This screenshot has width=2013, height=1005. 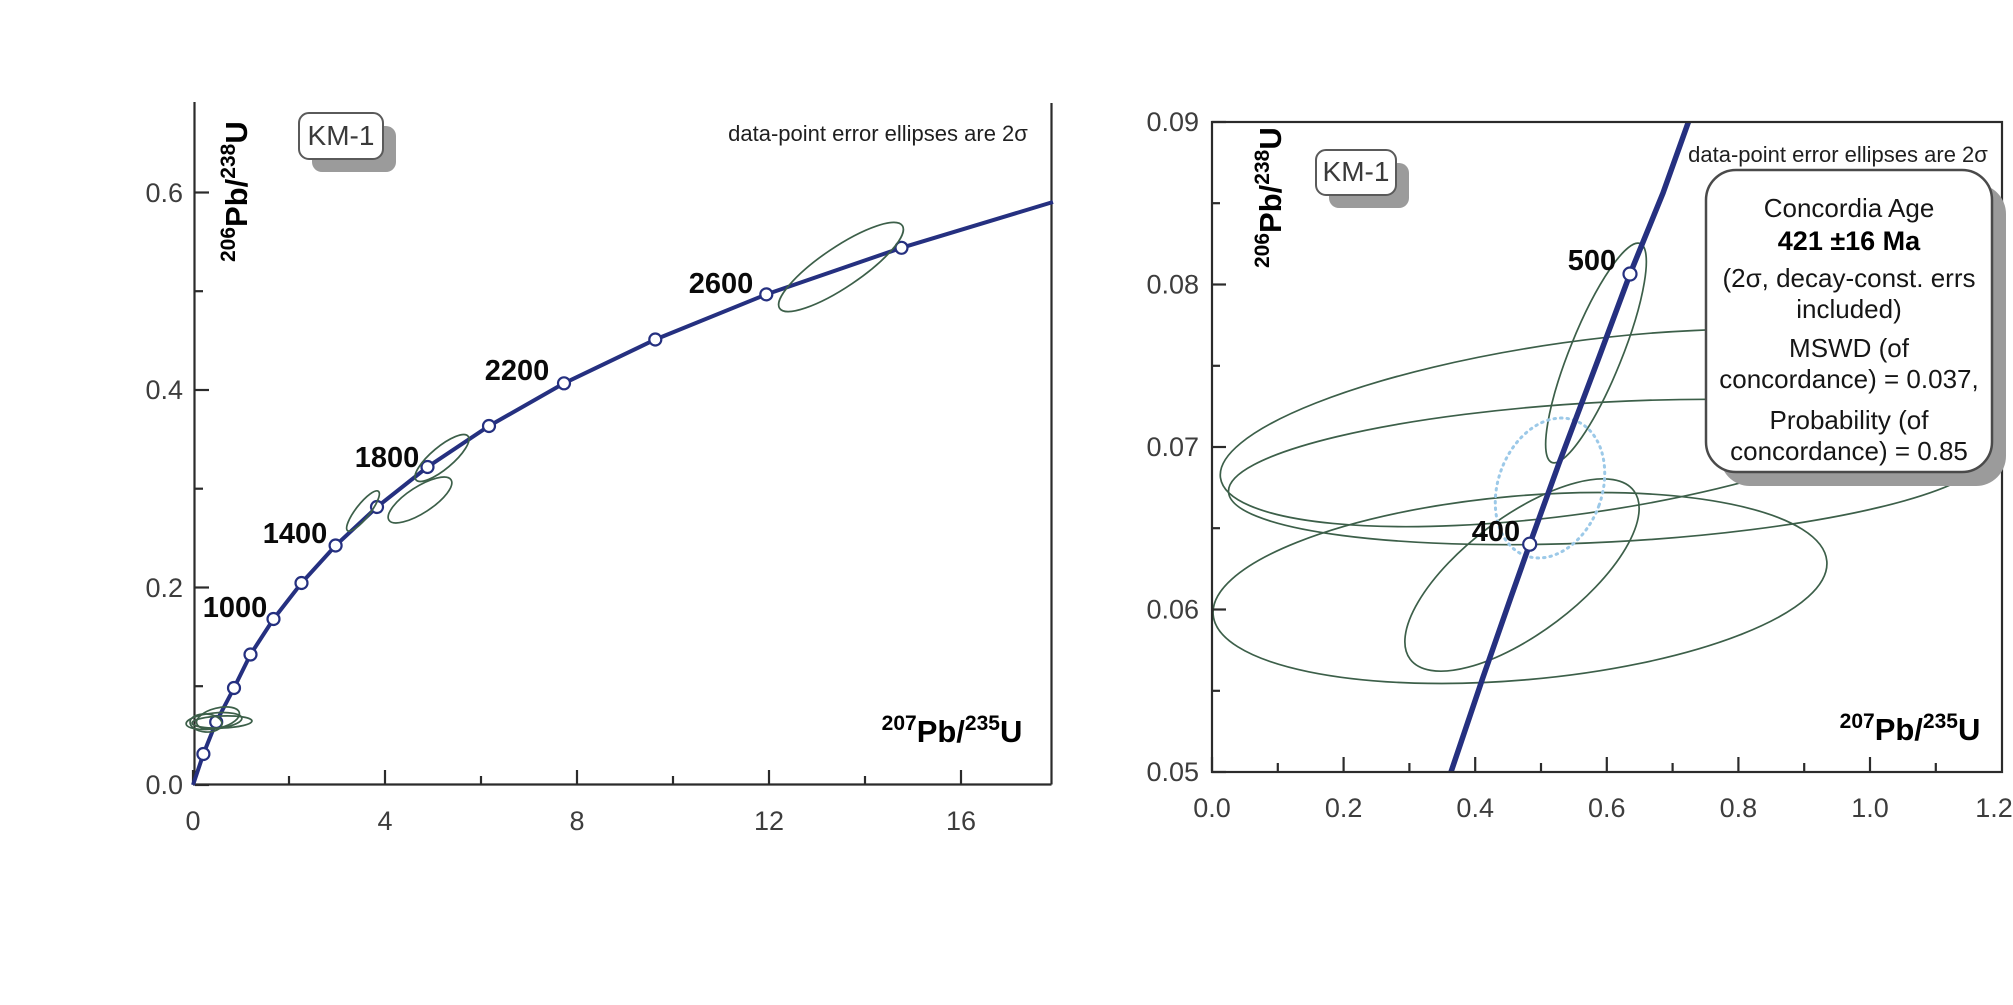 What do you see at coordinates (199, 489) in the screenshot?
I see `left-y-minor-ticks` at bounding box center [199, 489].